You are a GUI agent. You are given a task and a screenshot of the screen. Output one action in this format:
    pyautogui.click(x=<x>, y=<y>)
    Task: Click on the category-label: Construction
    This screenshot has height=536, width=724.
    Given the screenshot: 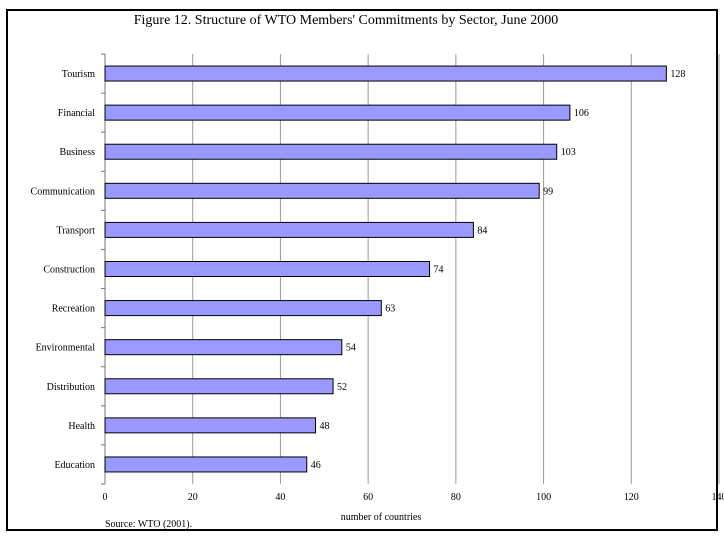 What is the action you would take?
    pyautogui.click(x=69, y=270)
    